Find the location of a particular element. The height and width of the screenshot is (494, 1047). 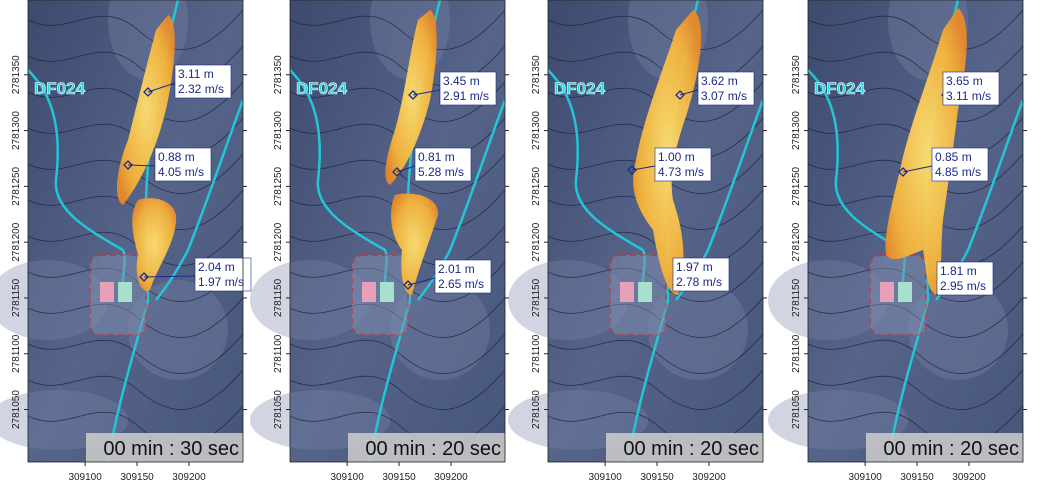

velocity-label: 3.07 m/s is located at coordinates (724, 96).